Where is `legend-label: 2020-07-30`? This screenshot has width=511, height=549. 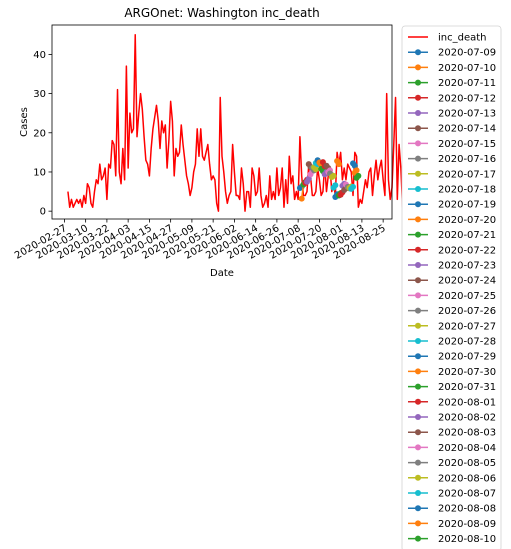
legend-label: 2020-07-30 is located at coordinates (467, 372).